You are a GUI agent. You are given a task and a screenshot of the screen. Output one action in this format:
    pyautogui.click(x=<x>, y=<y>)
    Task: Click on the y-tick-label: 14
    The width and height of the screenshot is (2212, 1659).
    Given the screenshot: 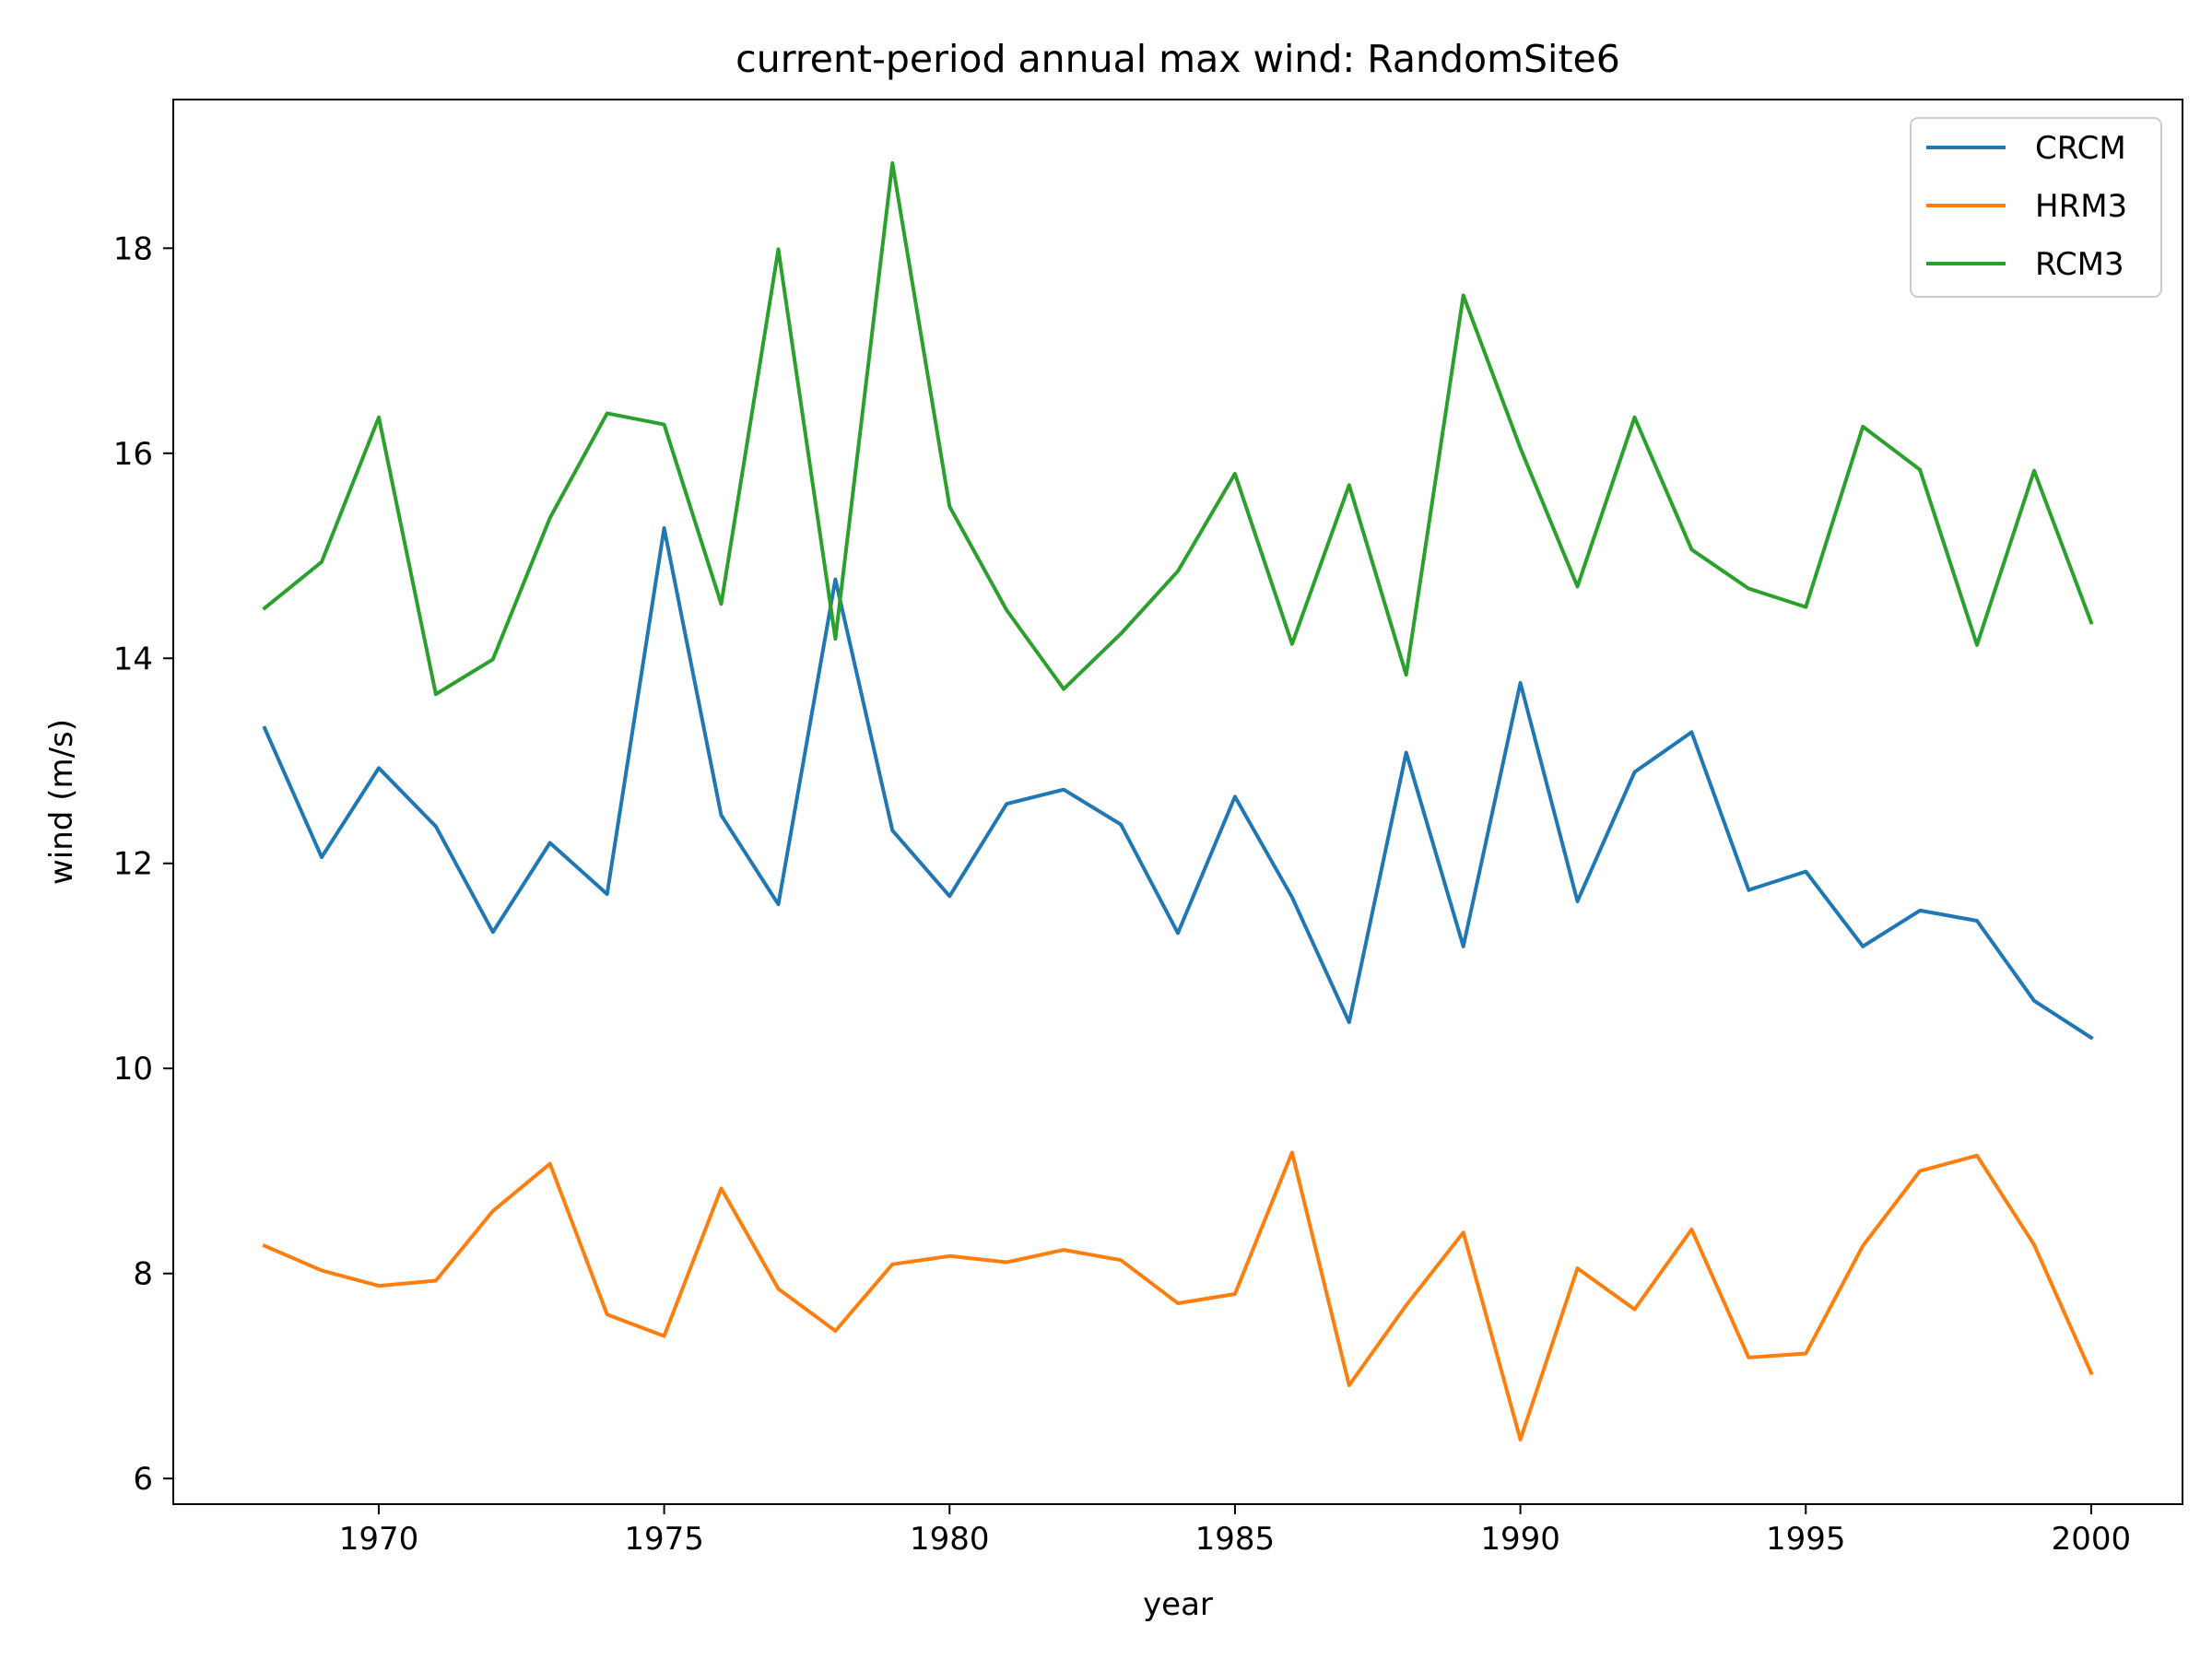 What is the action you would take?
    pyautogui.click(x=133, y=659)
    